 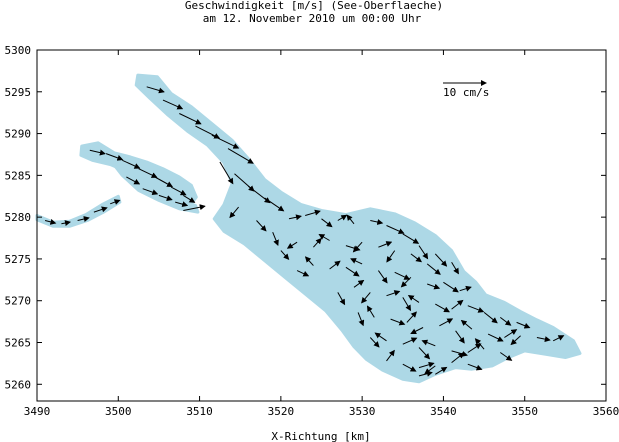 What do you see at coordinates (37, 411) in the screenshot?
I see `x-tick-label: 3490` at bounding box center [37, 411].